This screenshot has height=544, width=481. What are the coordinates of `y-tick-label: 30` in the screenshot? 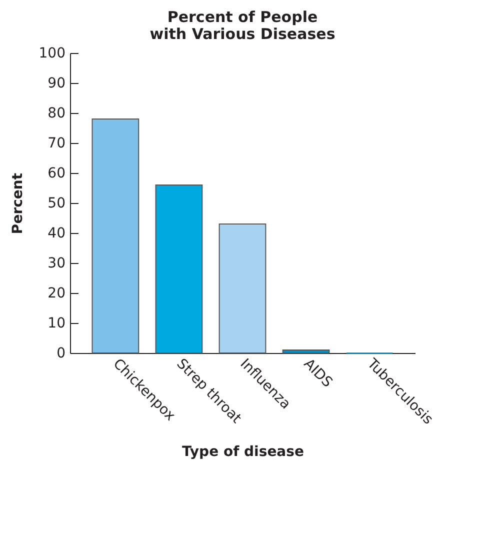 It's located at (57, 264).